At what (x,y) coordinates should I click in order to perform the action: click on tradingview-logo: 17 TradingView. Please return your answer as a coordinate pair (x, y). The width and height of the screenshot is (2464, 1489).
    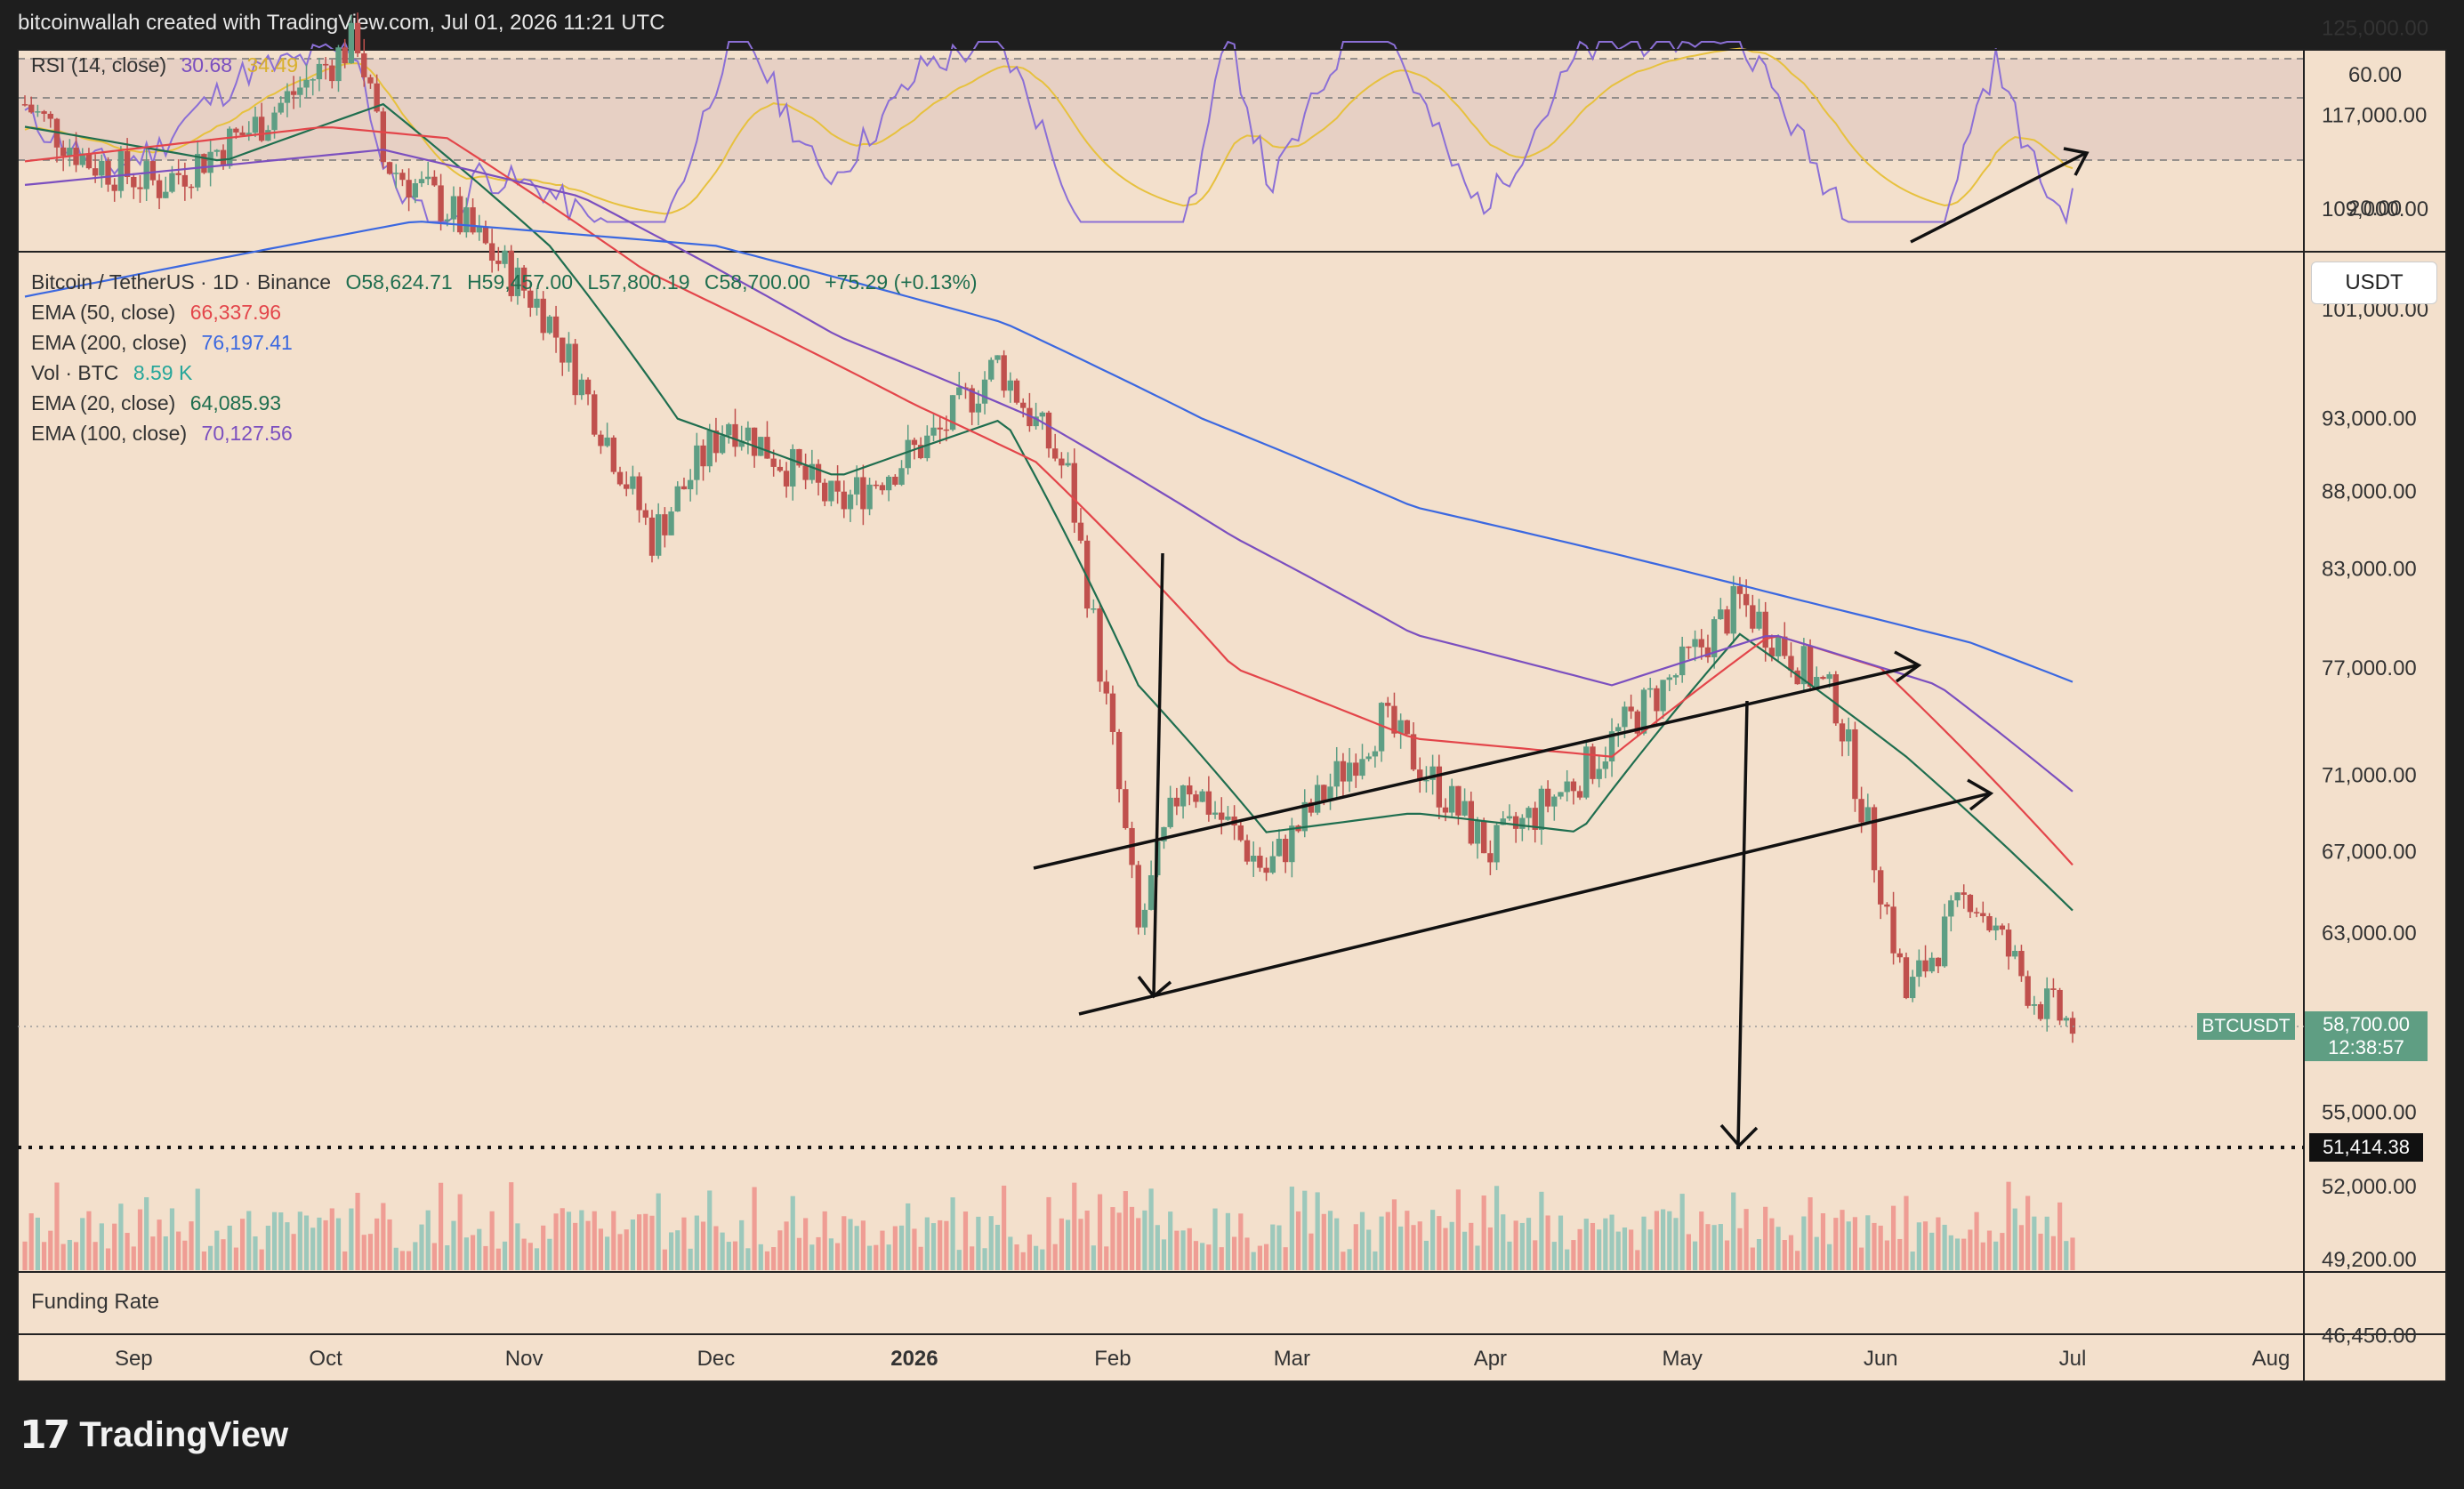
    Looking at the image, I should click on (154, 1435).